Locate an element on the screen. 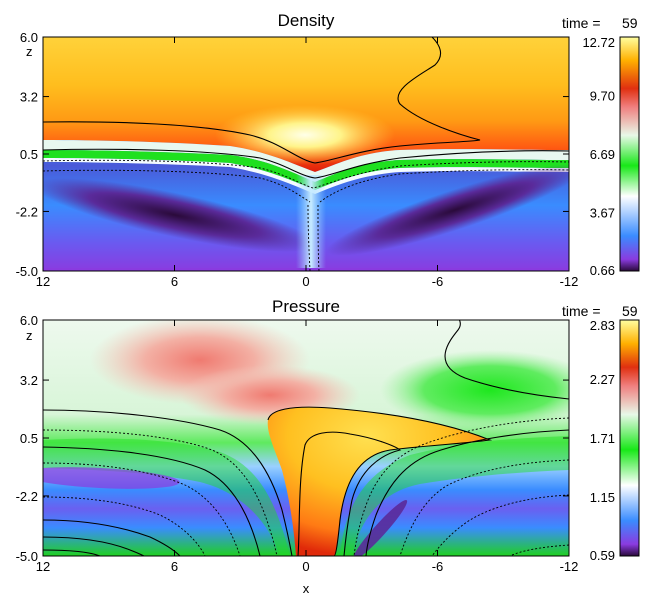 The height and width of the screenshot is (597, 653). density-x-tick-label: -6 is located at coordinates (438, 281).